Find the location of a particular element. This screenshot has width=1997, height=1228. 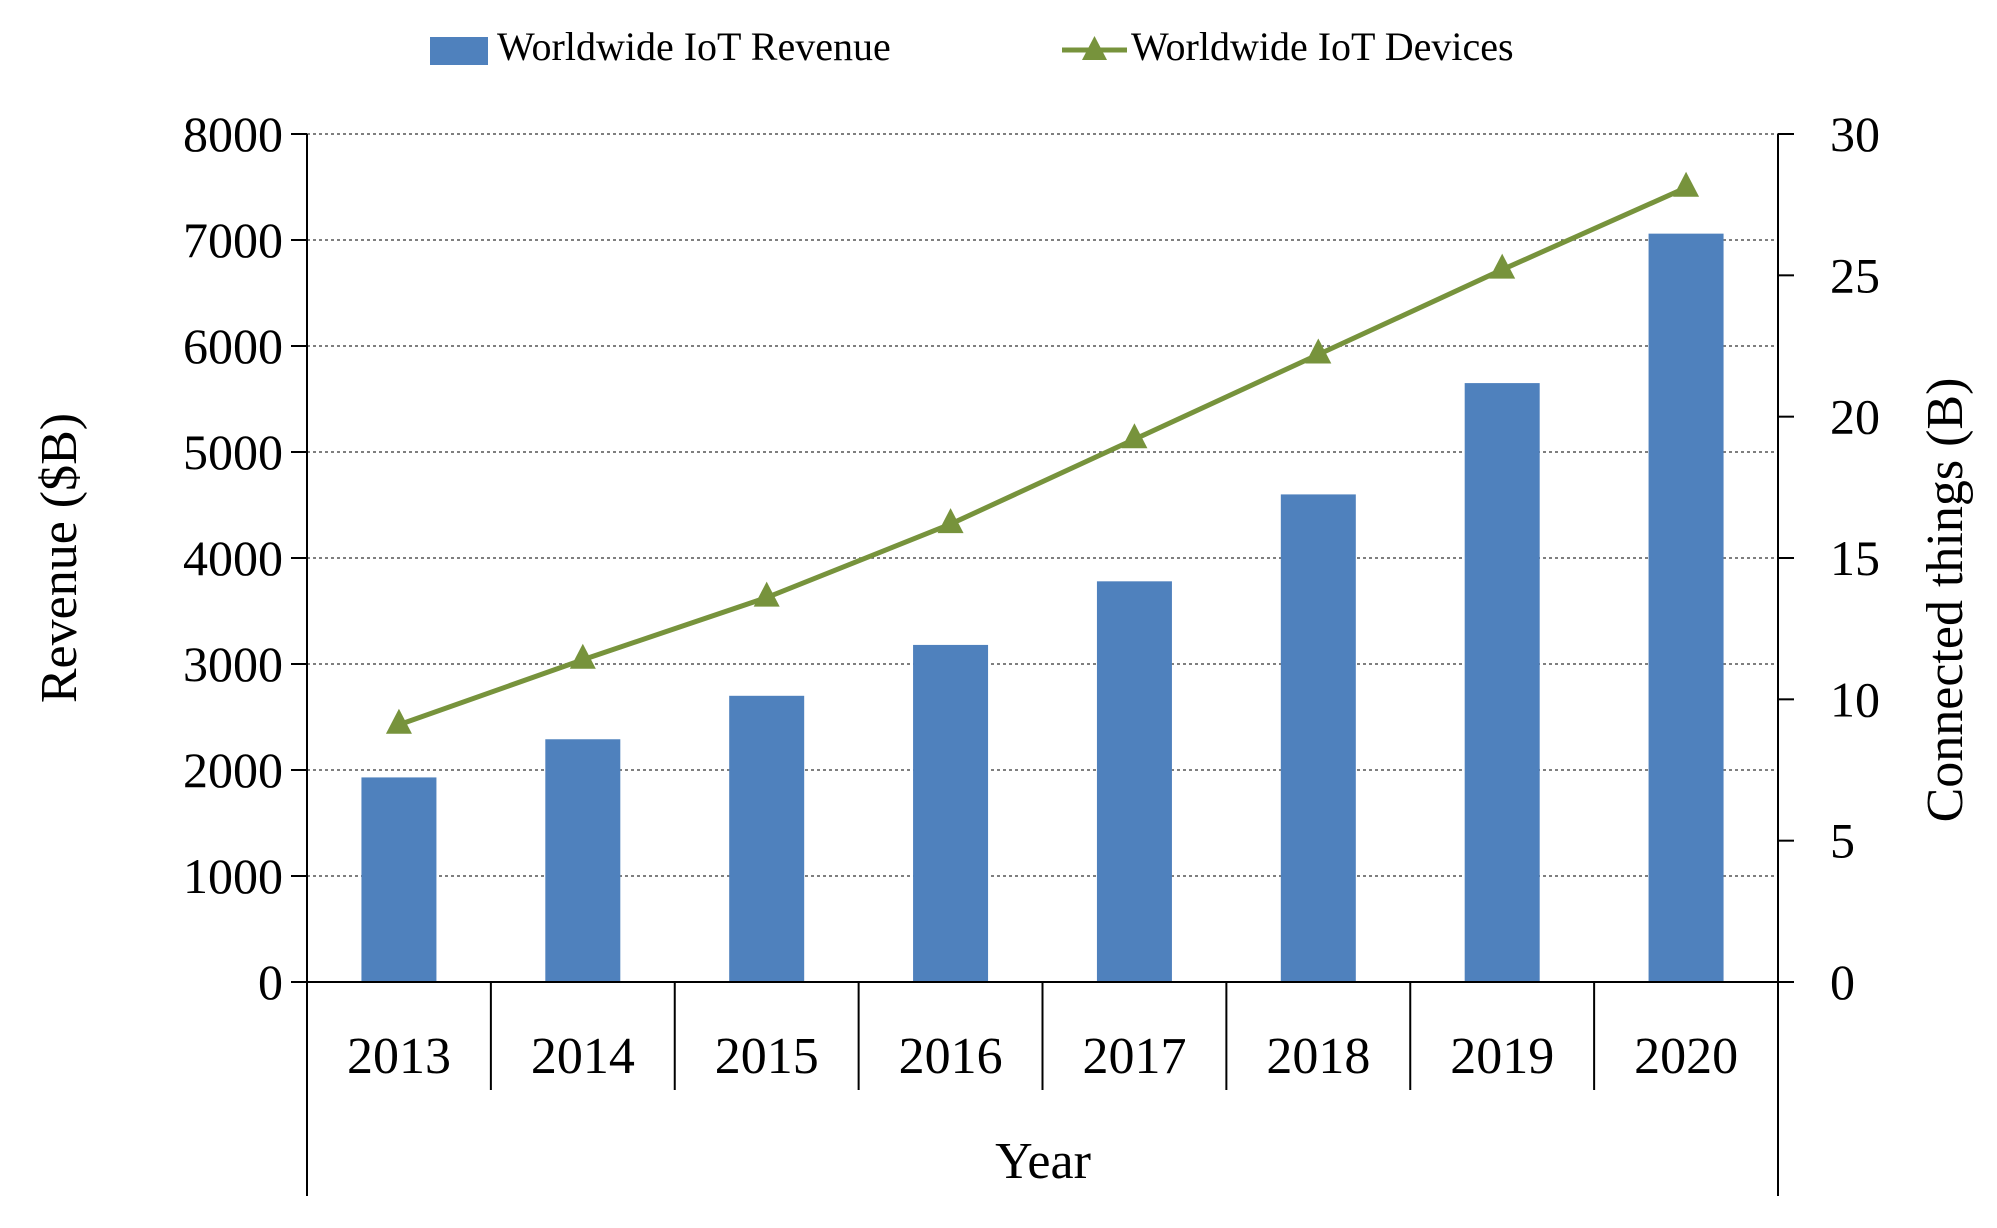

x-tick-label: 2014 is located at coordinates (583, 1056).